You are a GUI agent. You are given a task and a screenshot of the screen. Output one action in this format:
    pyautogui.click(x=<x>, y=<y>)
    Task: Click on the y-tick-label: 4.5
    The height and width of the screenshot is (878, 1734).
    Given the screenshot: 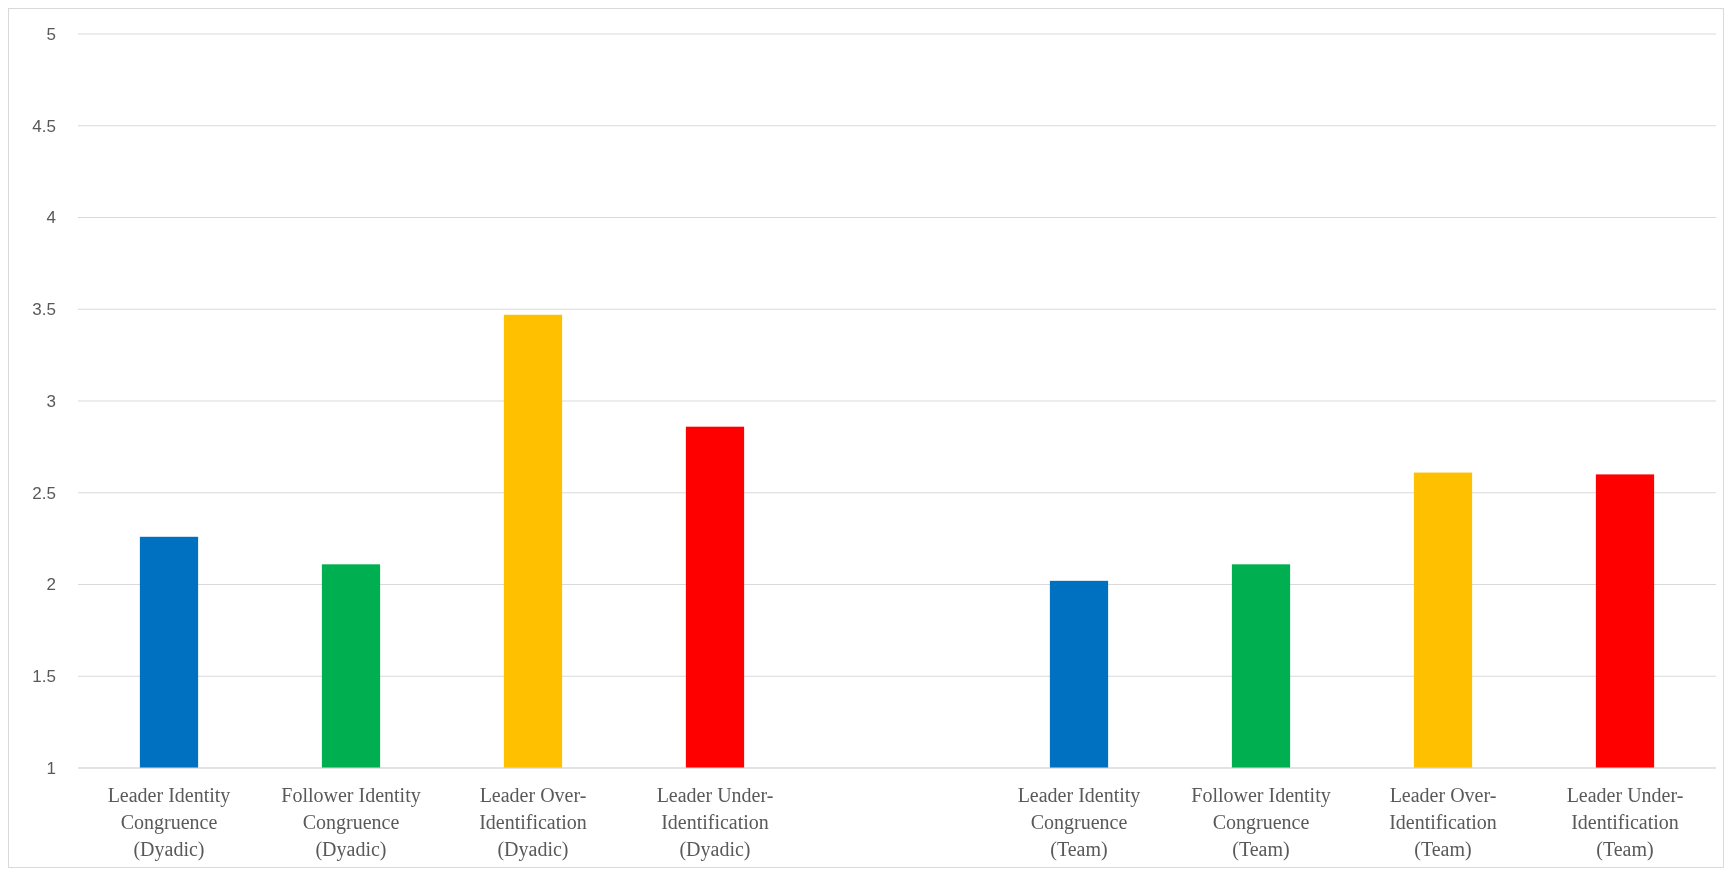 What is the action you would take?
    pyautogui.click(x=44, y=126)
    